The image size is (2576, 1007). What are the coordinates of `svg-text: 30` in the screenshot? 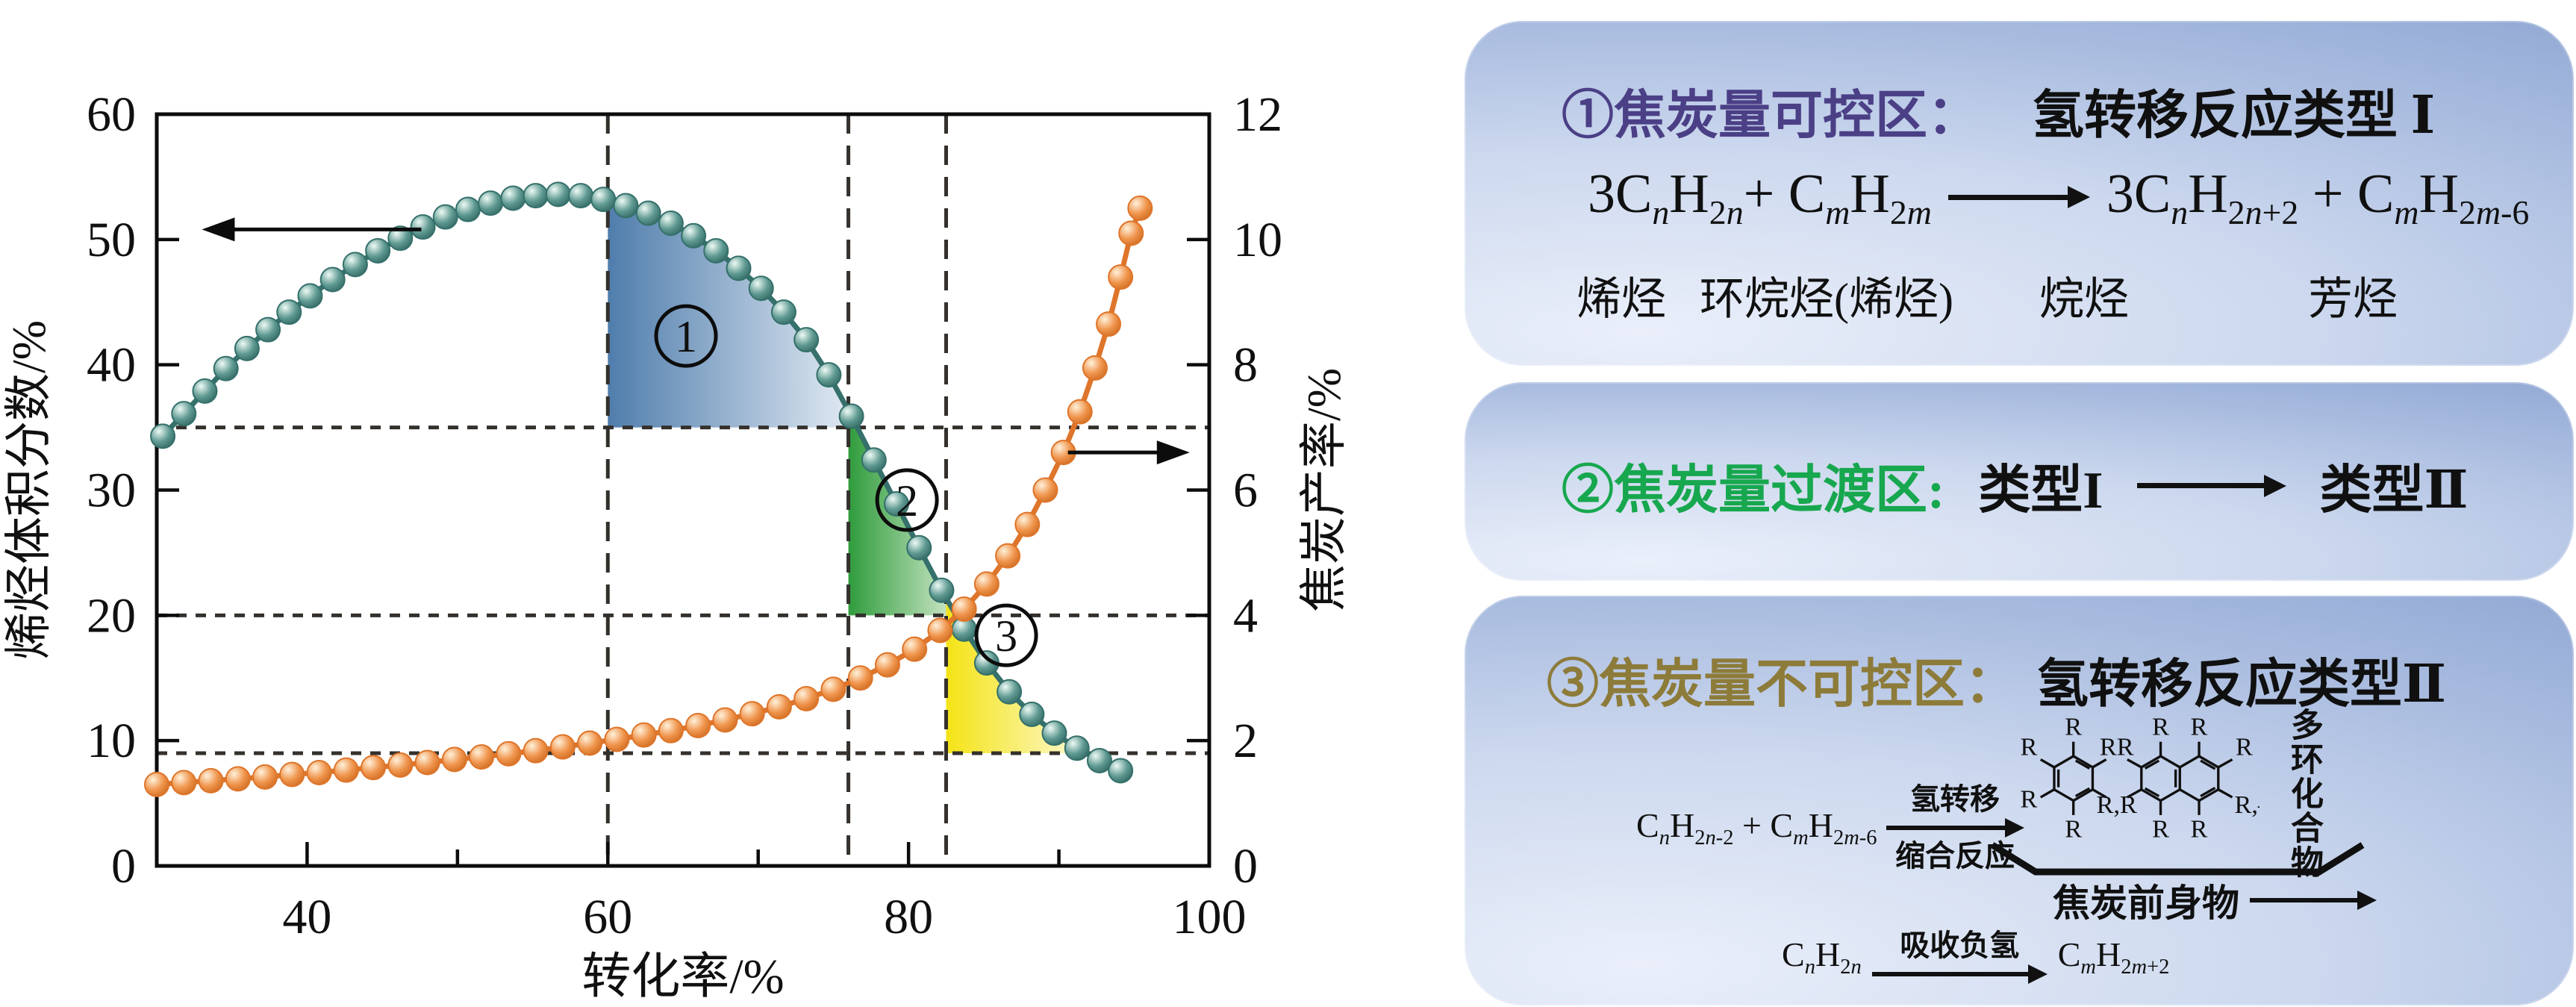 It's located at (111, 491).